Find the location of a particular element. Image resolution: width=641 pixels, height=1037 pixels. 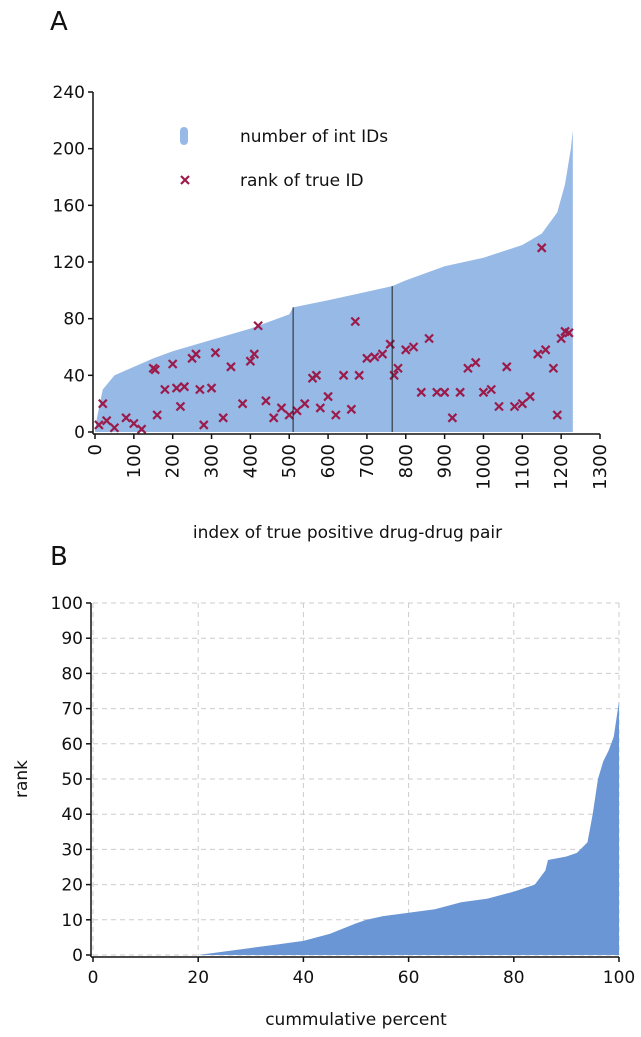

y-tick-label: 160 is located at coordinates (69, 206).